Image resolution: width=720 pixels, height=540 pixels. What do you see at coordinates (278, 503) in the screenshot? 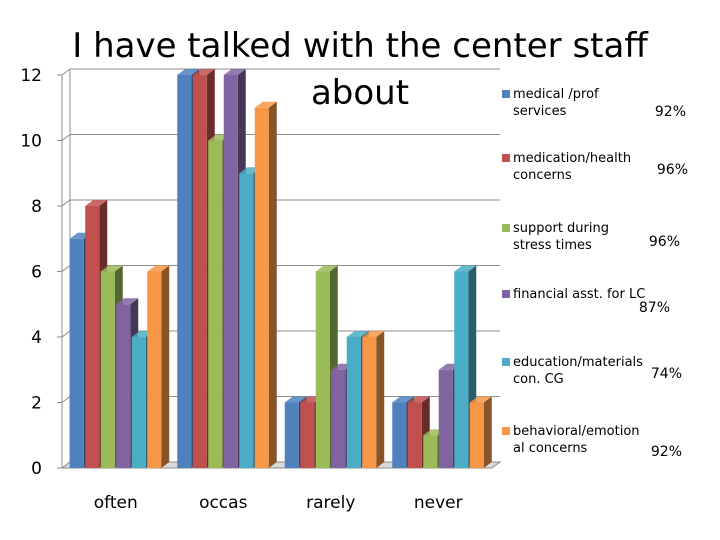
I see `x-tick-labels: often occas rarely never` at bounding box center [278, 503].